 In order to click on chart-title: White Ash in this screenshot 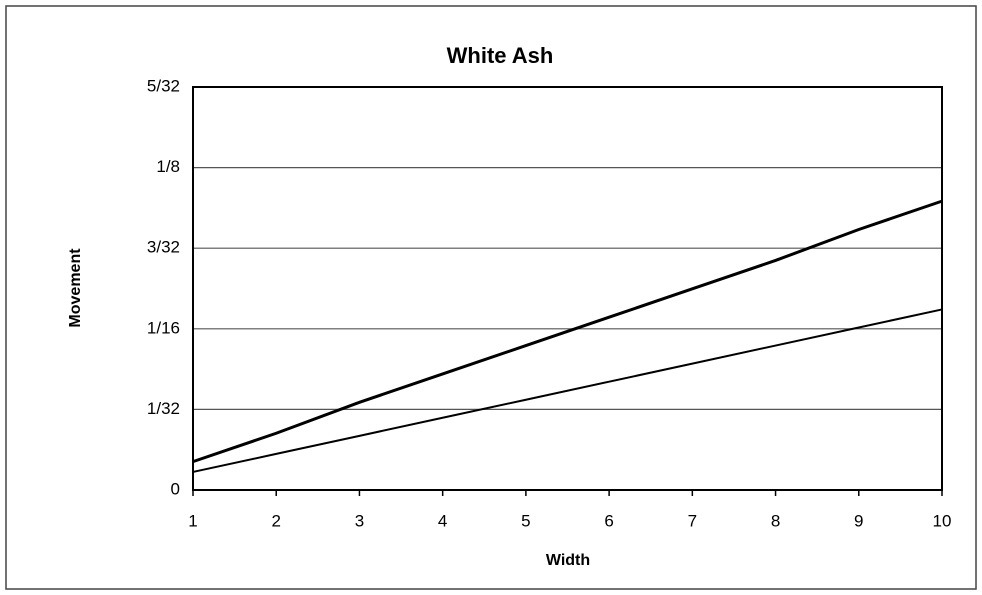, I will do `click(500, 55)`.